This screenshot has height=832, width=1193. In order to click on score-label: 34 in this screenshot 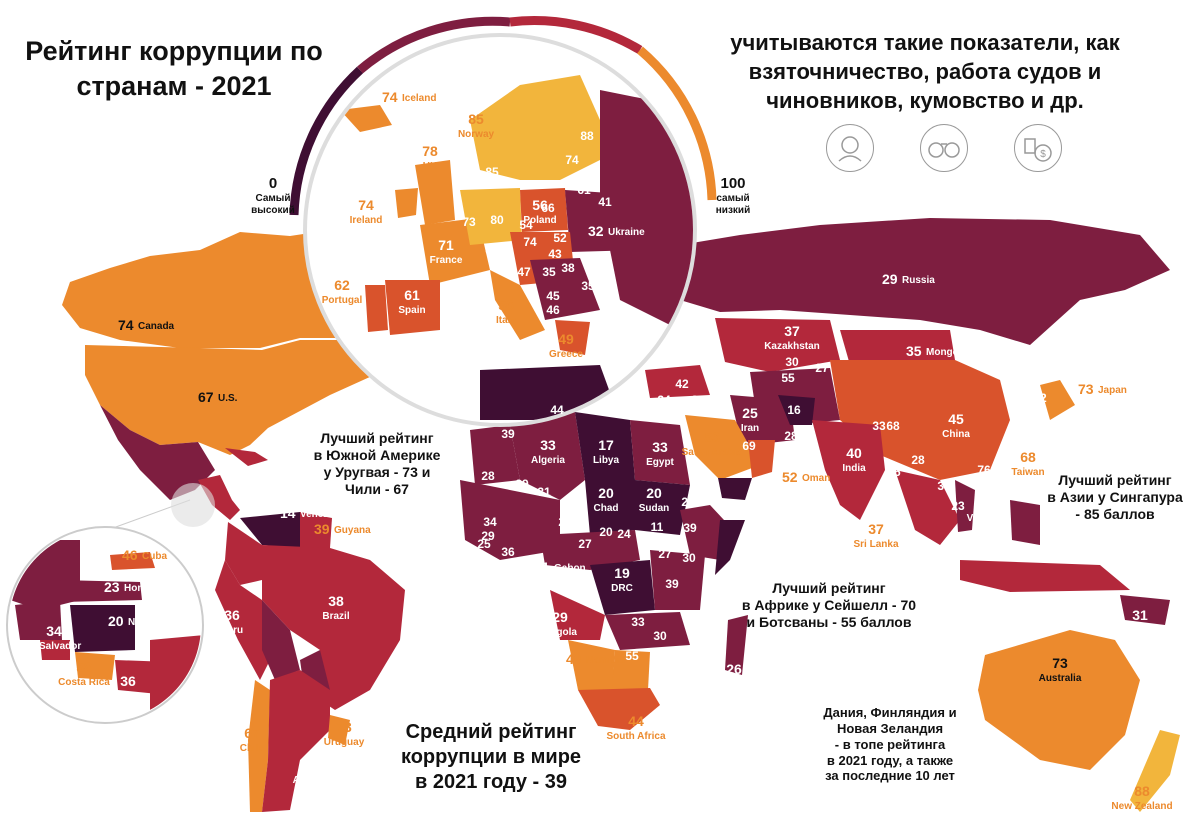, I will do `click(490, 522)`.